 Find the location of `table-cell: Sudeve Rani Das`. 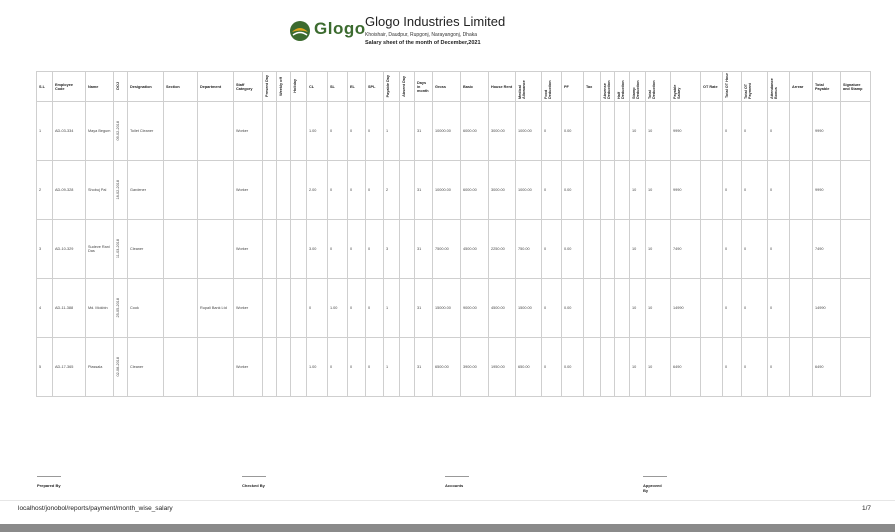

table-cell: Sudeve Rani Das is located at coordinates (99, 249).